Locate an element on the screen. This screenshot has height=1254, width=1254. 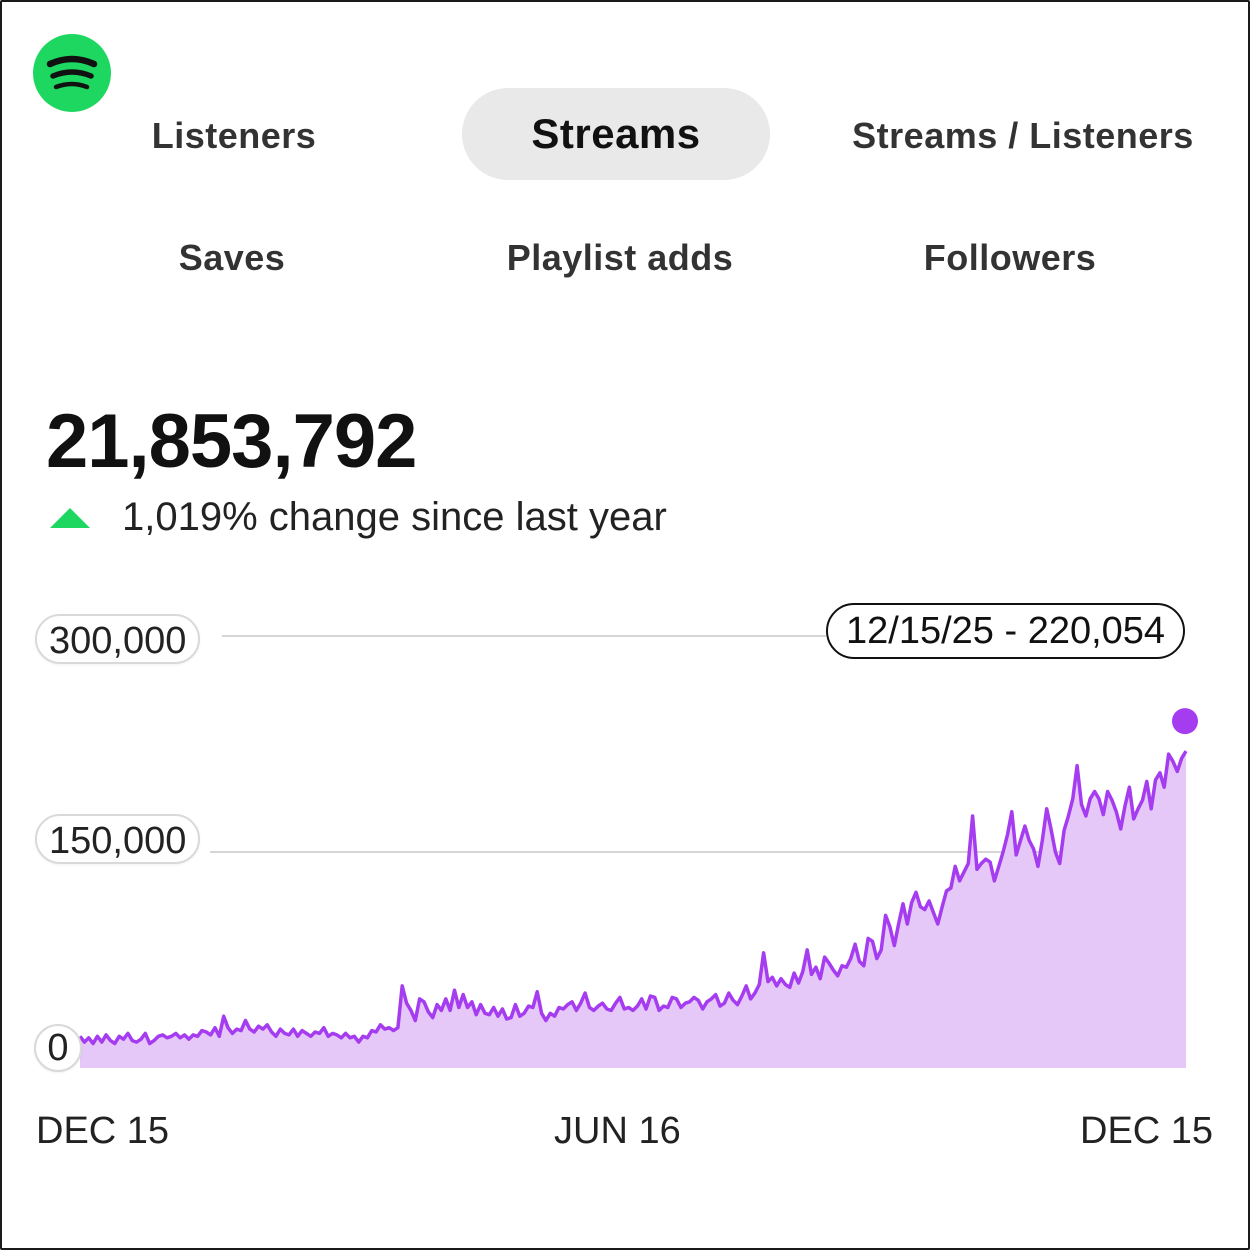
chart-tooltip: 12/15/25 - 220,054 is located at coordinates (1006, 631).